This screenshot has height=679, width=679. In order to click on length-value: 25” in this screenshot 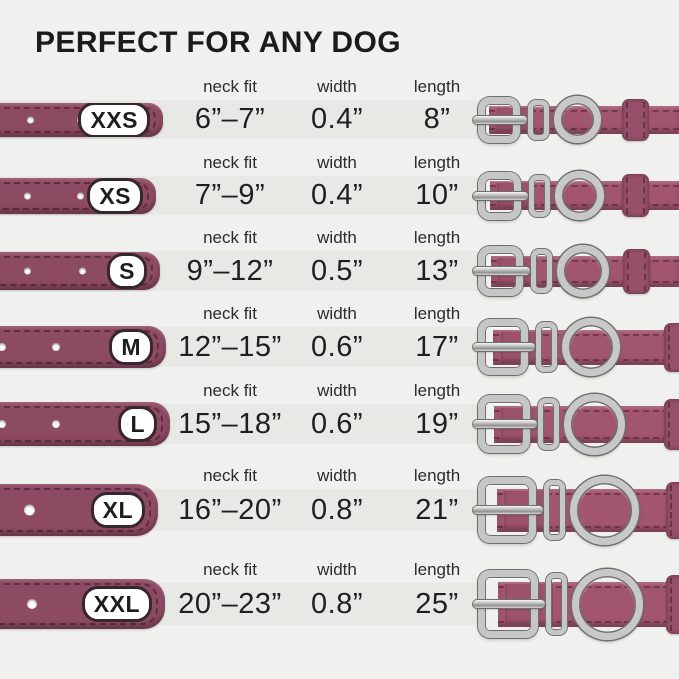, I will do `click(437, 604)`.